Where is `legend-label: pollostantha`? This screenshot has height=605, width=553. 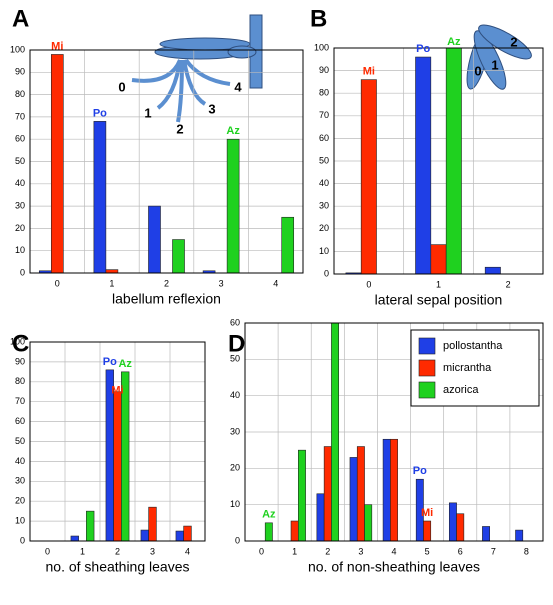
legend-label: pollostantha is located at coordinates (473, 346).